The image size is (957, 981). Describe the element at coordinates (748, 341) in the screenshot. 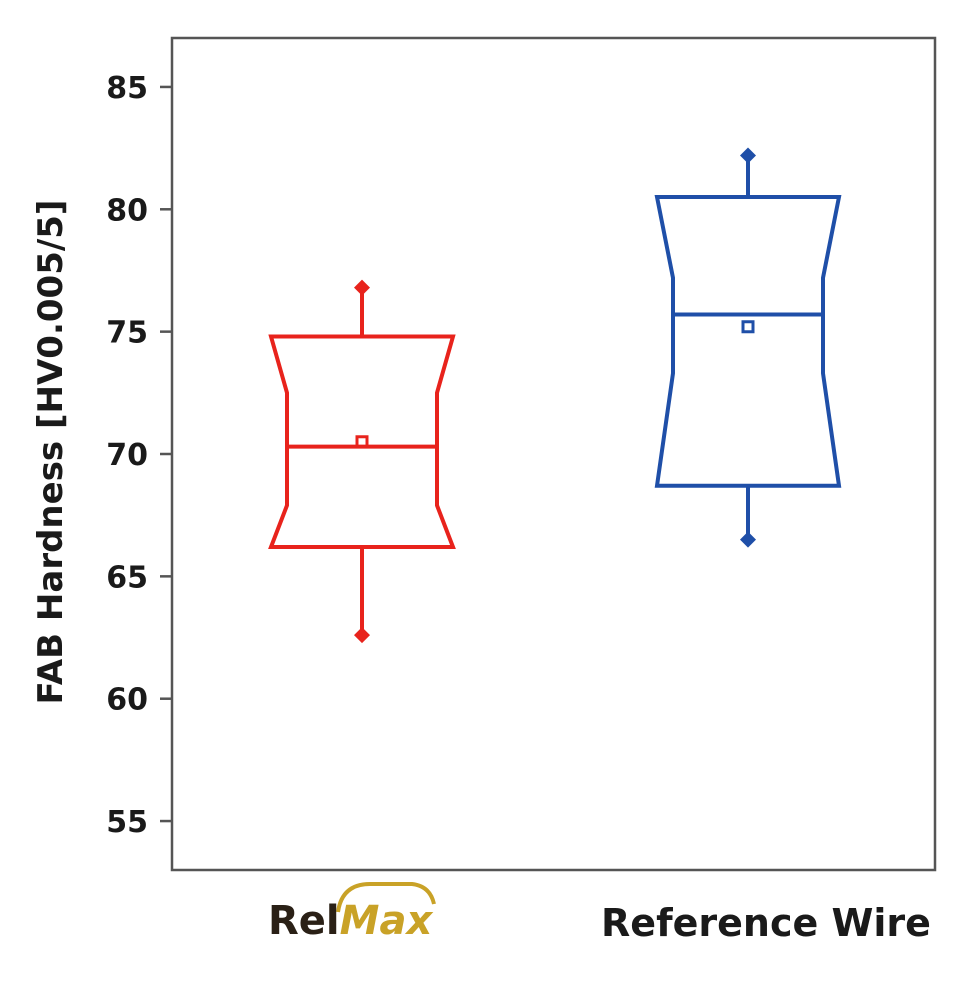

I see `box-body-reference-wire` at that location.